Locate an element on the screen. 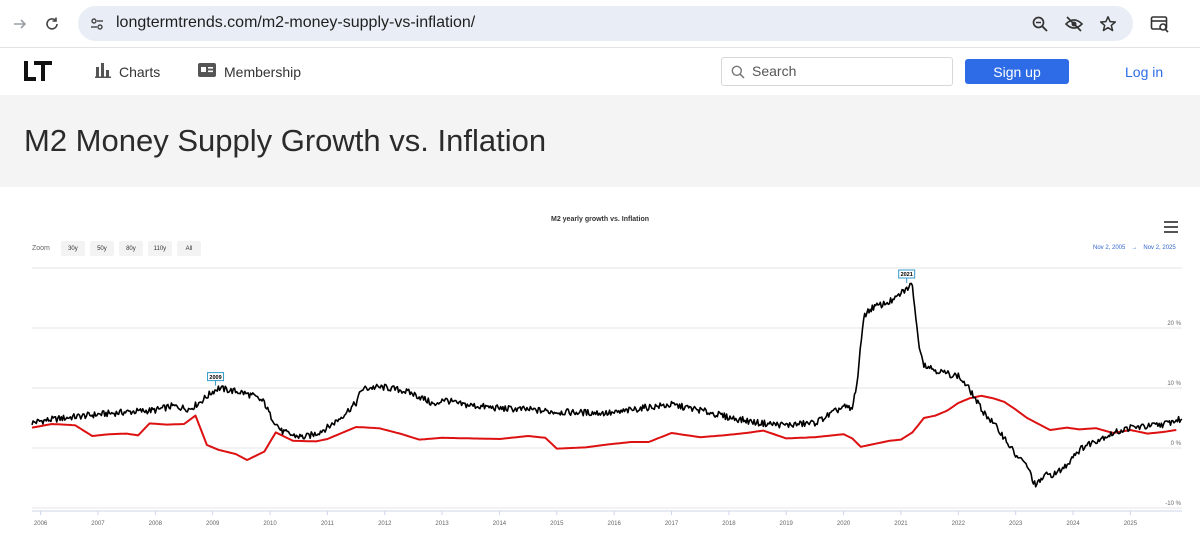 The height and width of the screenshot is (538, 1200). page-search-icon is located at coordinates (1160, 24).